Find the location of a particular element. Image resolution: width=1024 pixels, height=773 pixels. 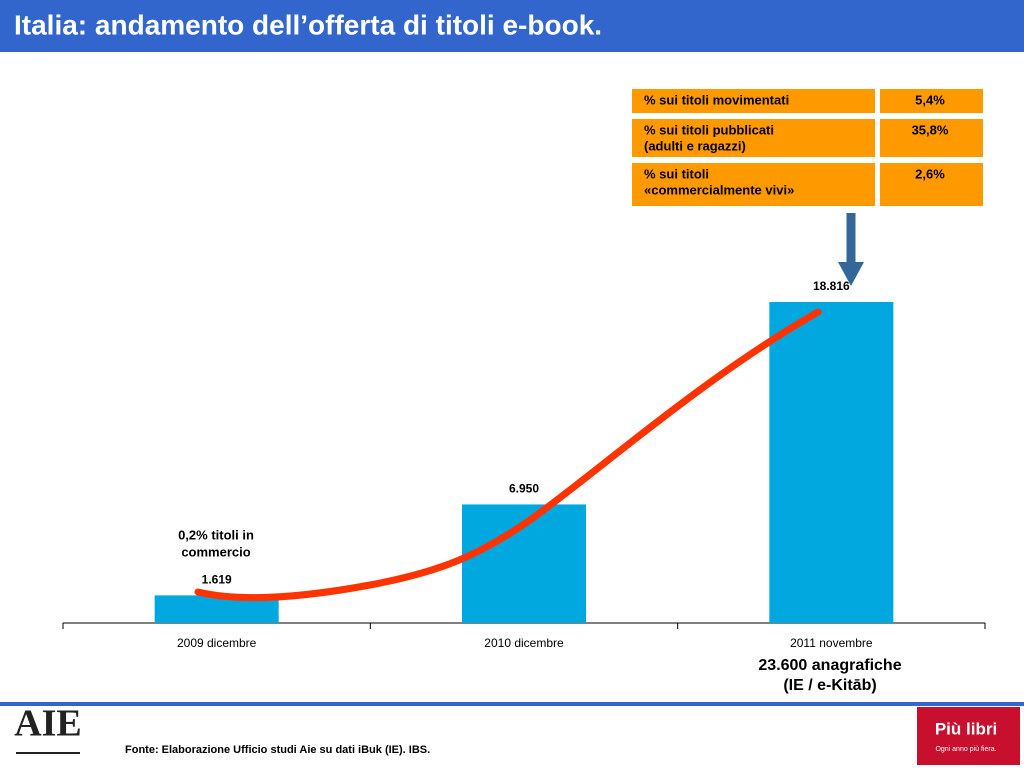

x-tick-label: 2010 dicembre is located at coordinates (524, 643).